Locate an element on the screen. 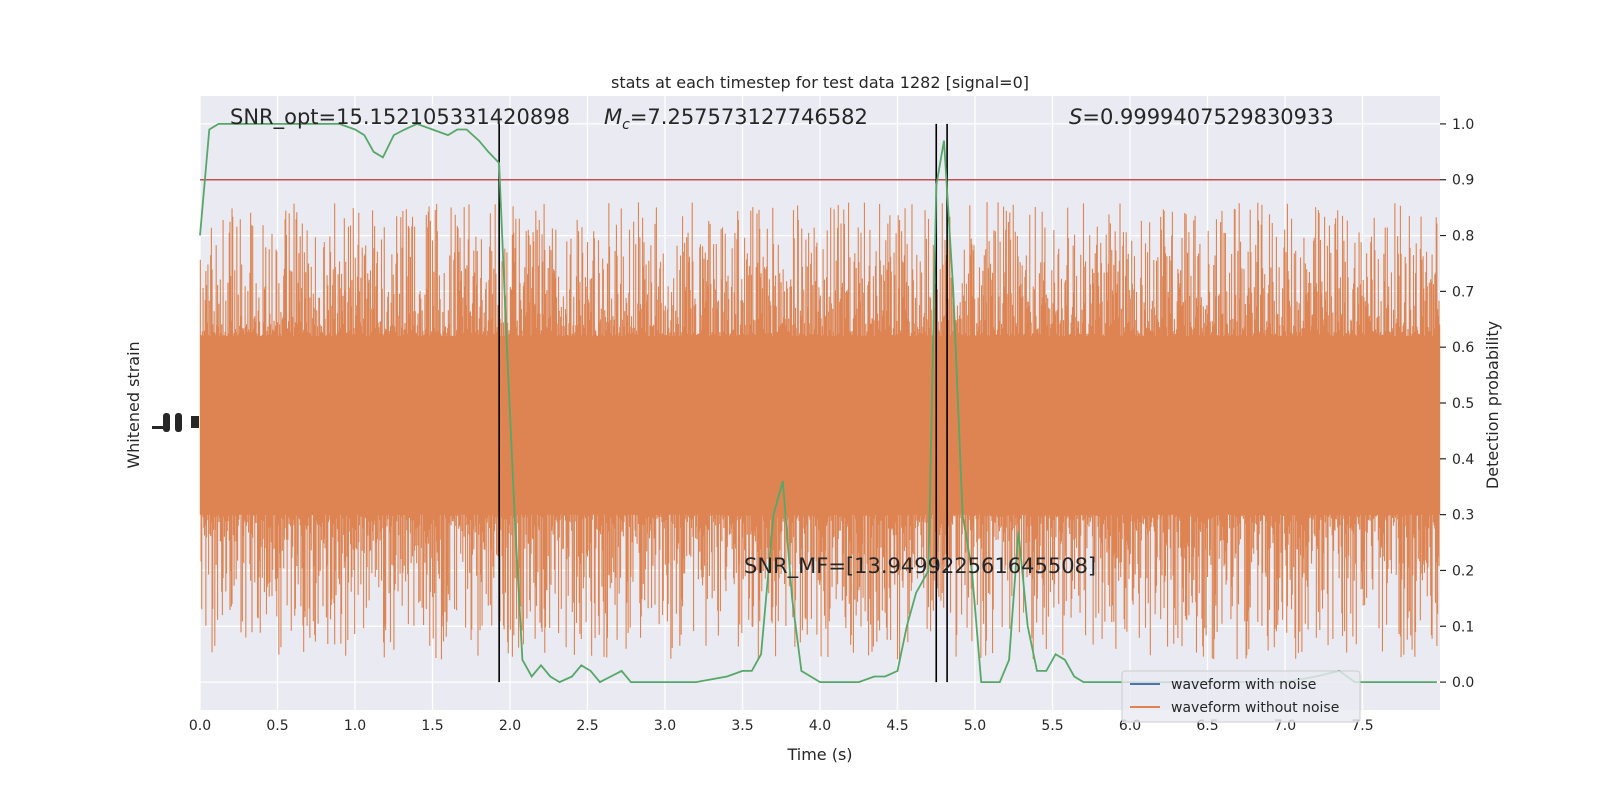  legend-label-without-noise: waveform without noise is located at coordinates (1255, 708).